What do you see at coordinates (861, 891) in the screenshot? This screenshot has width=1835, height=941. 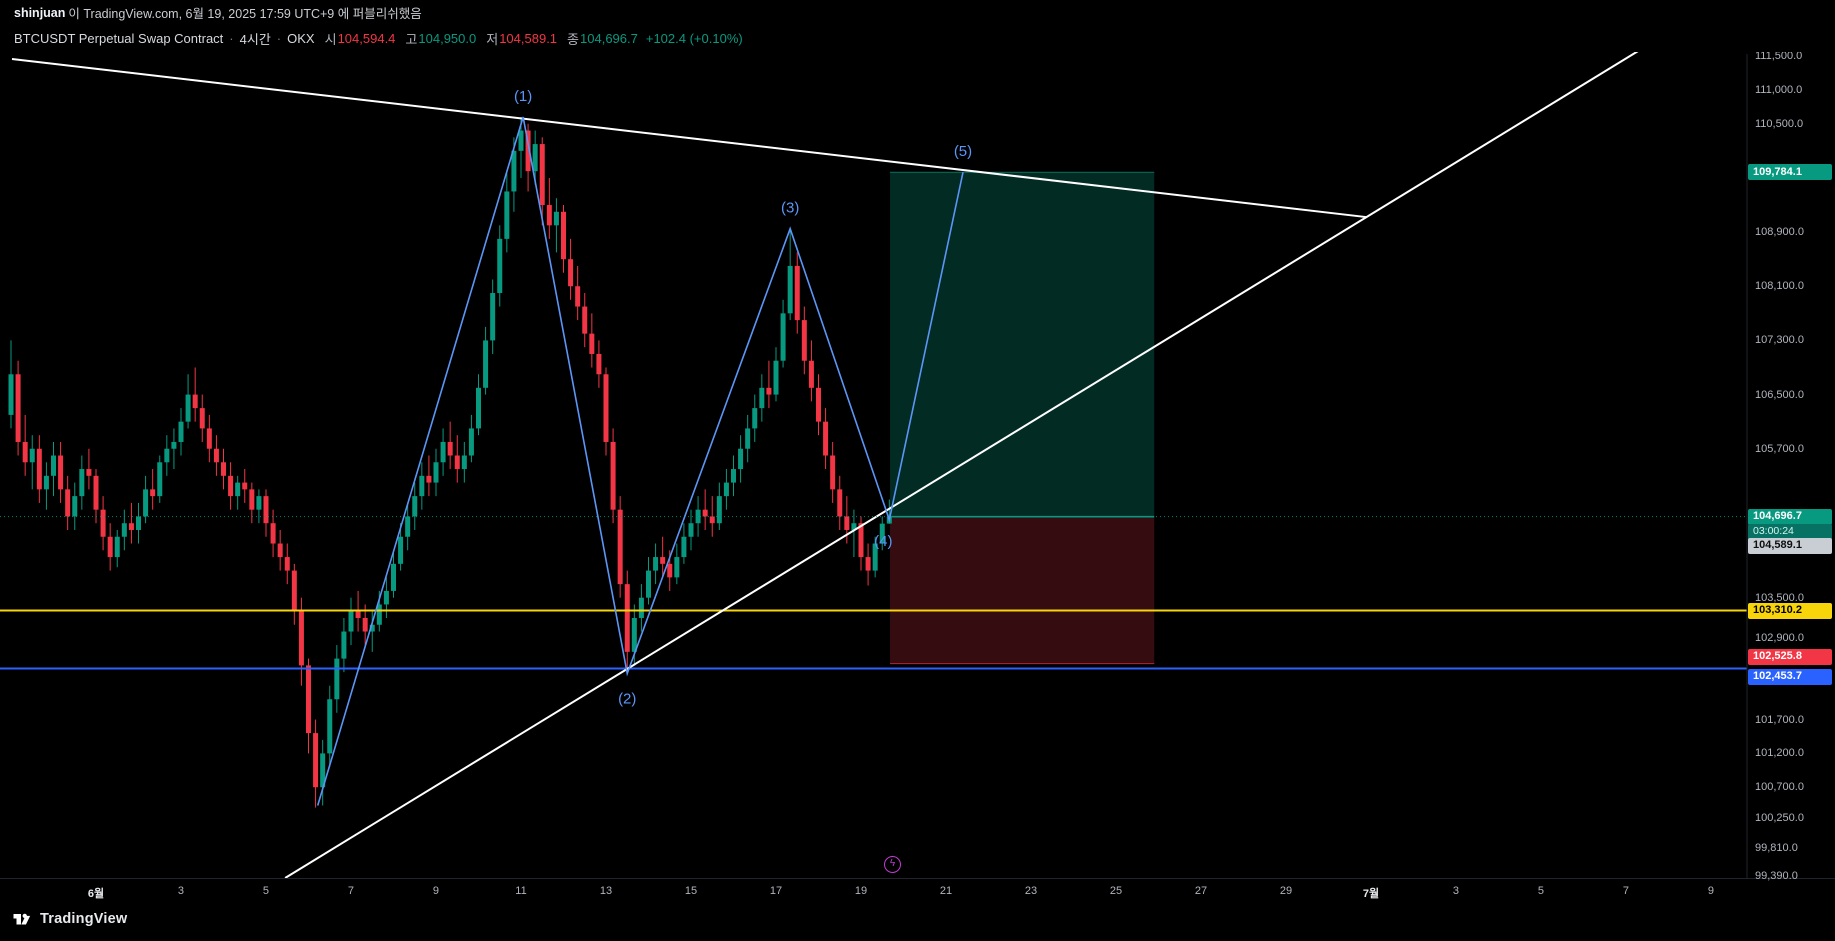 I see `time-tick-label: 19` at bounding box center [861, 891].